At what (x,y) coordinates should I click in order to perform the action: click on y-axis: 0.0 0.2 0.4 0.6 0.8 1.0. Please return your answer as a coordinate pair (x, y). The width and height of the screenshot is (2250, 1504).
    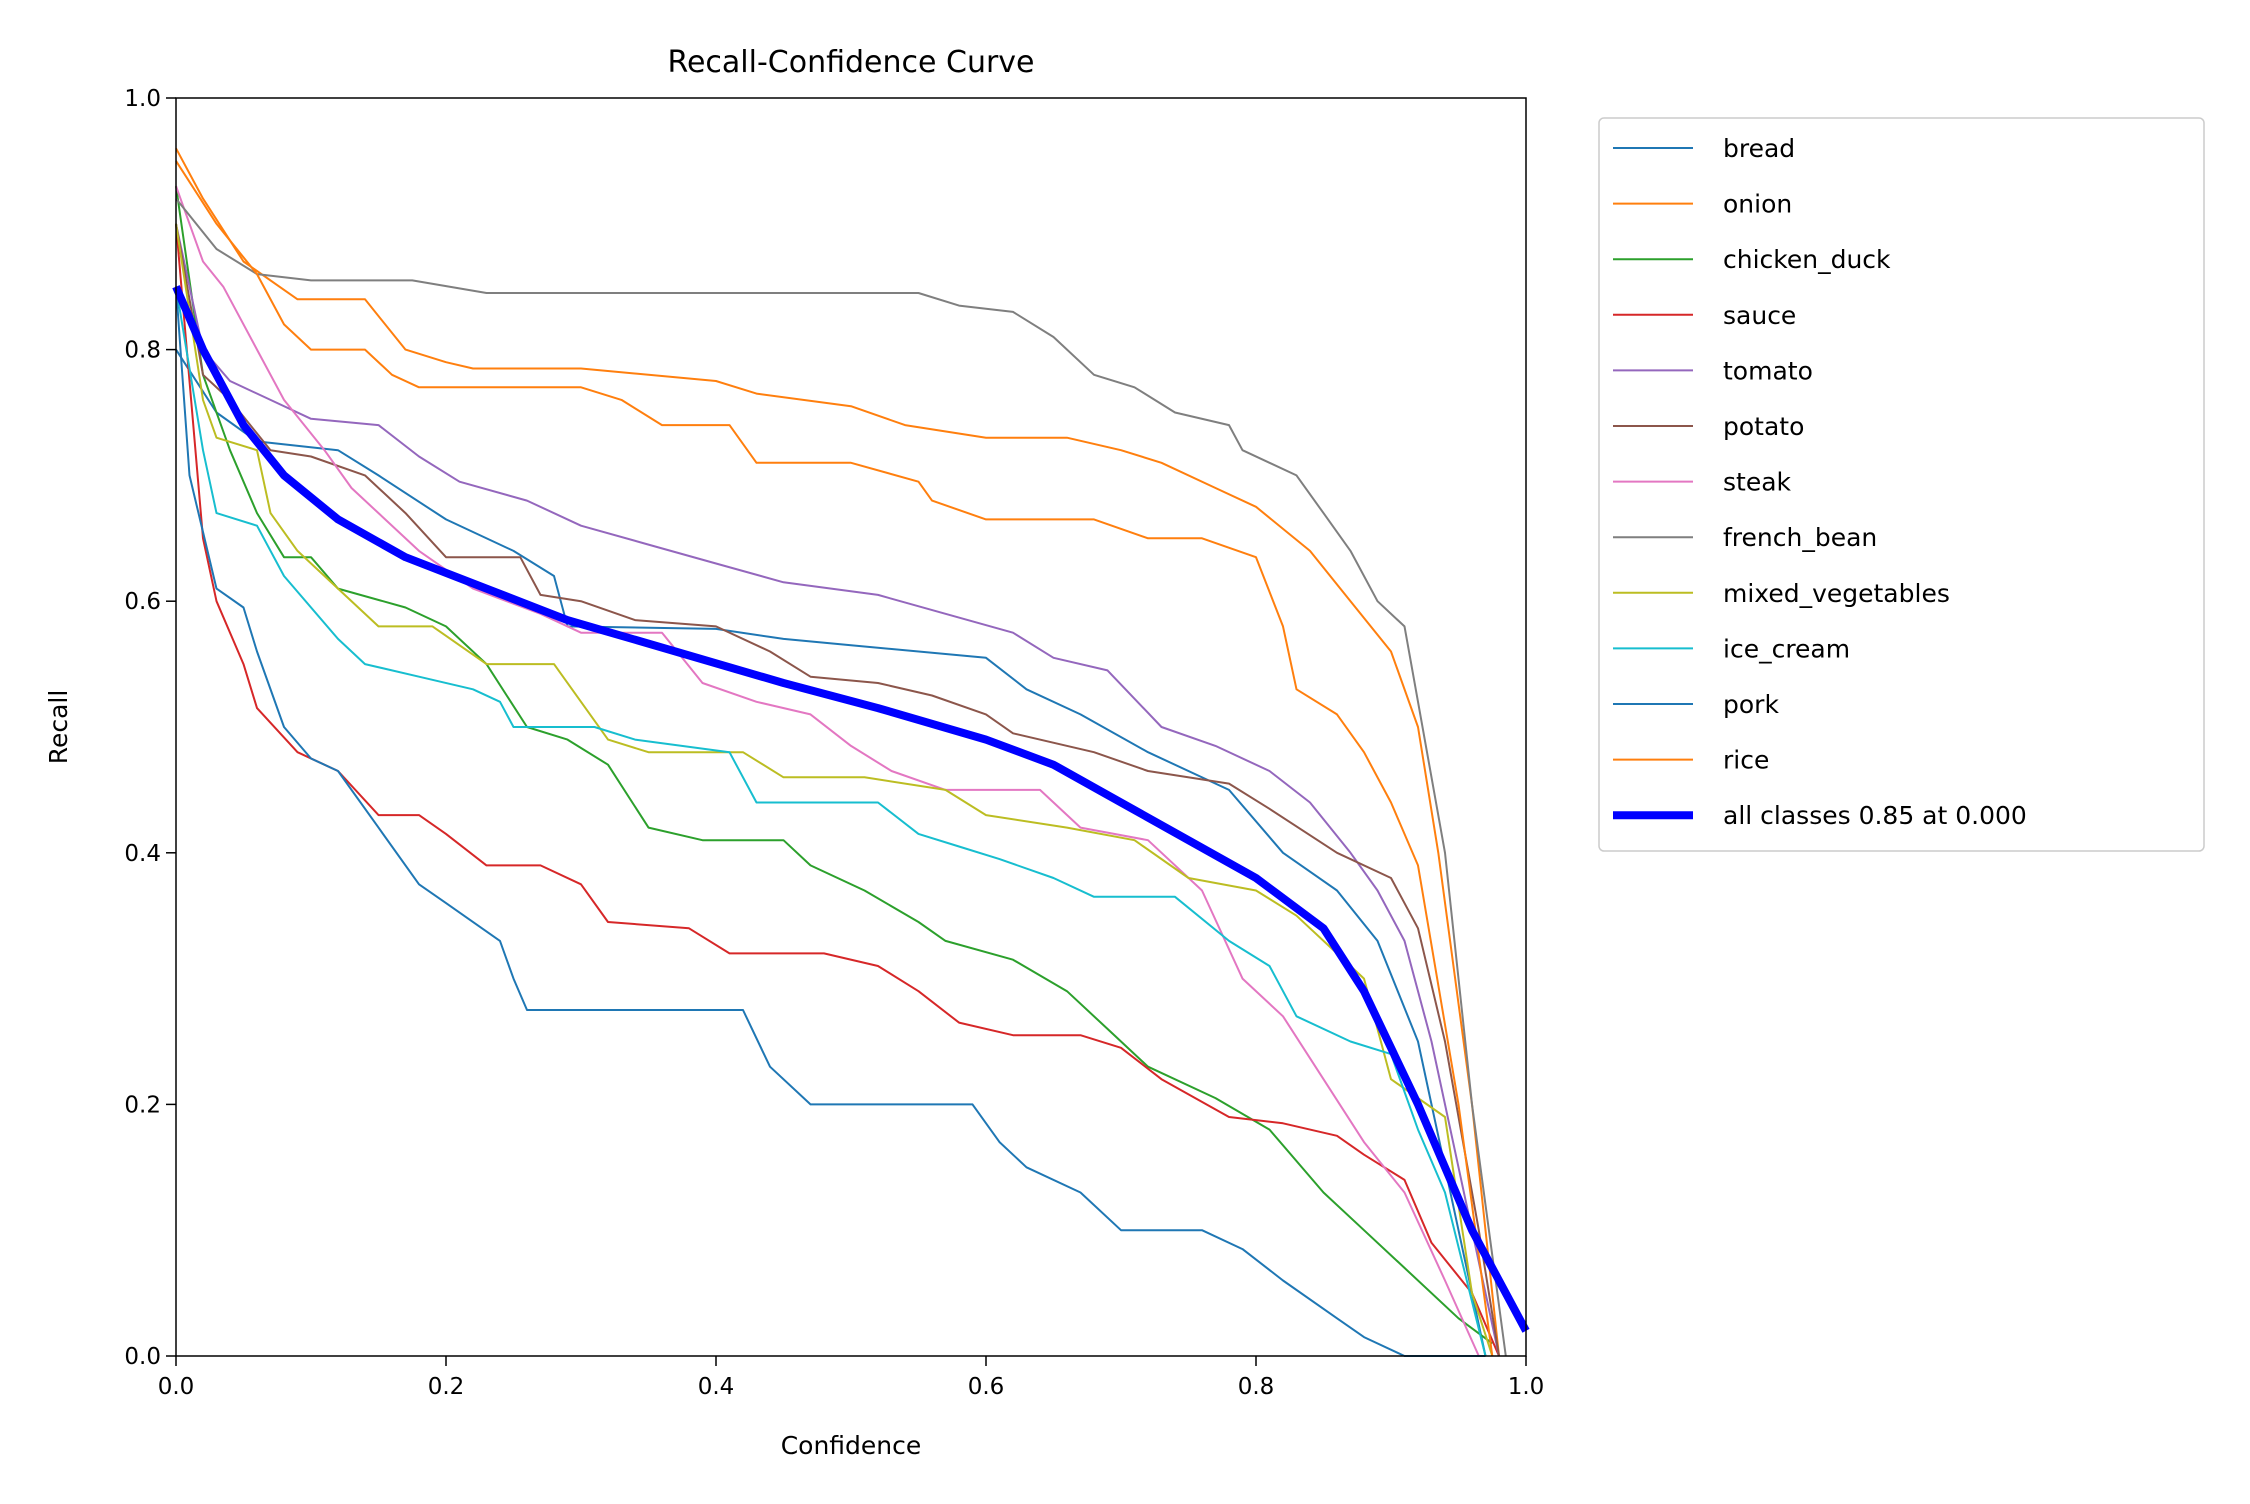
    Looking at the image, I should click on (150, 728).